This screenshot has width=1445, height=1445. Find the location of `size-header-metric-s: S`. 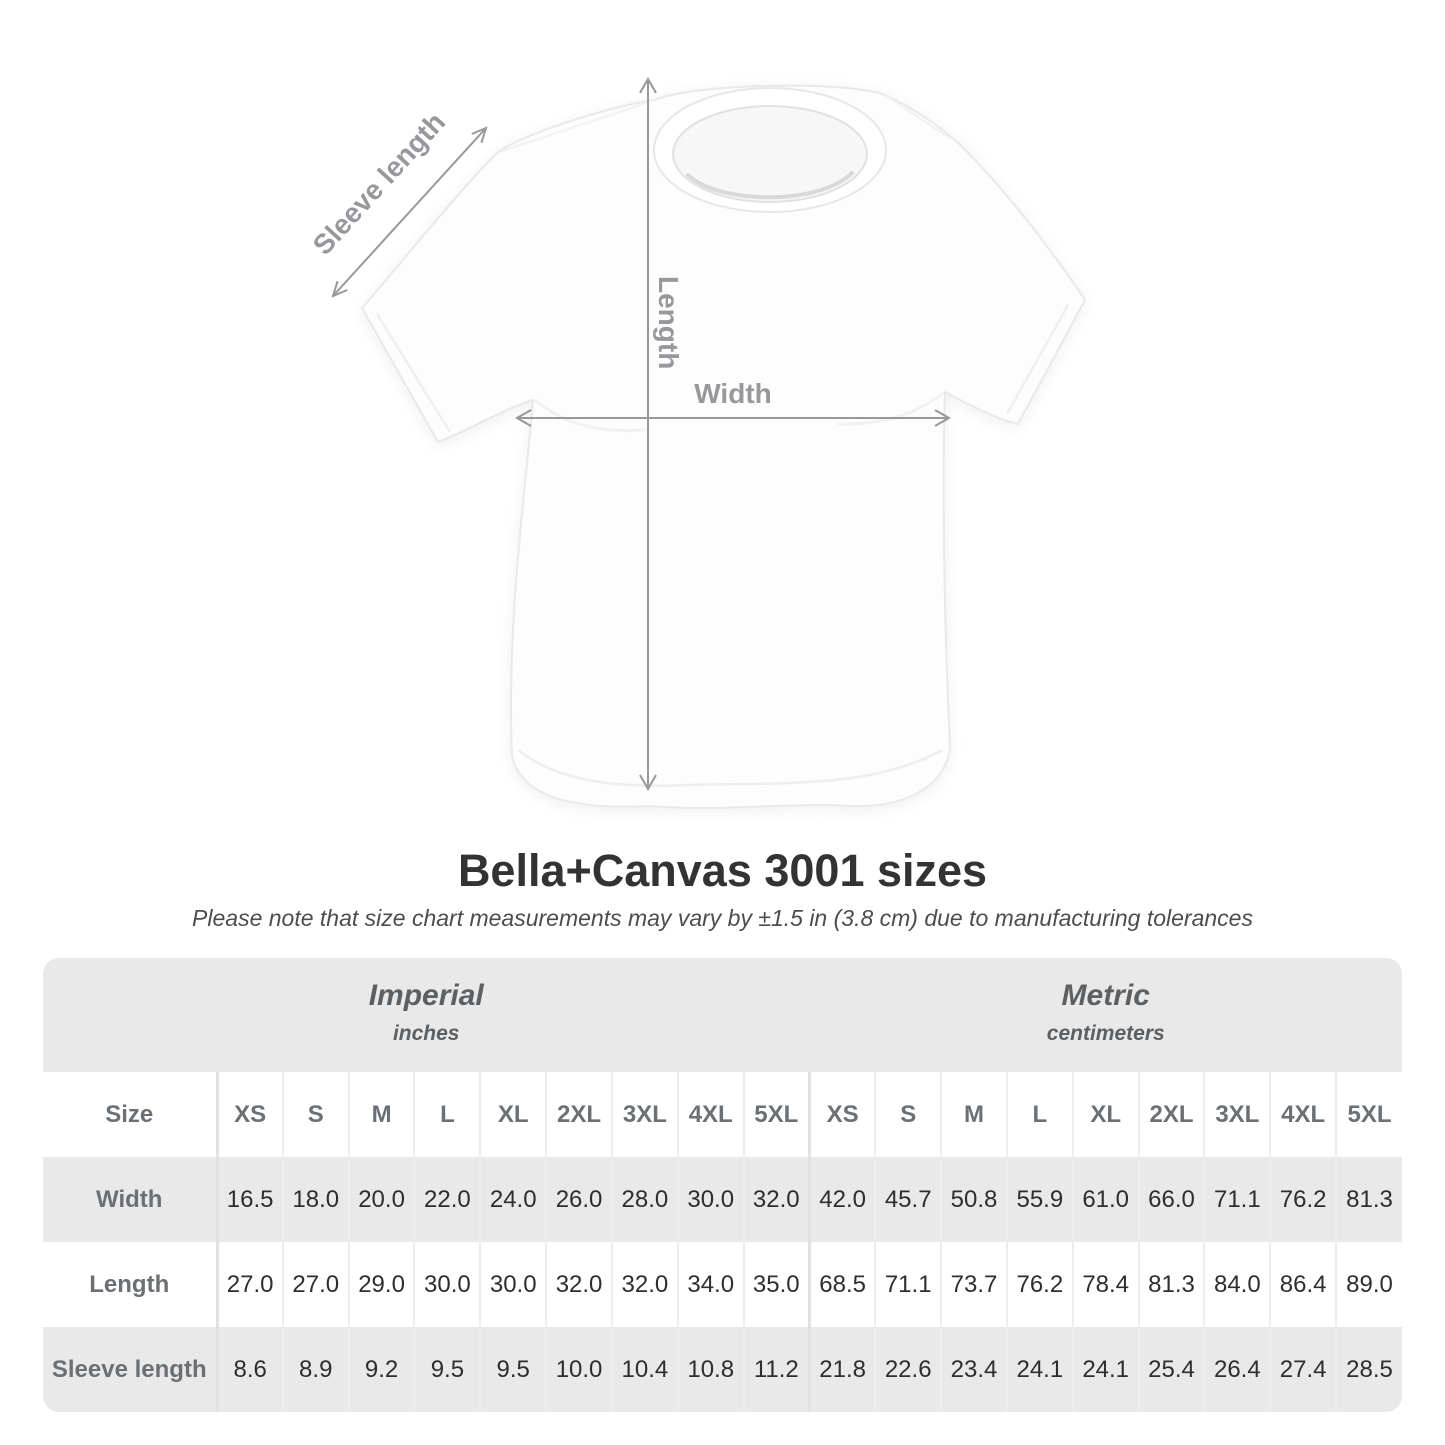

size-header-metric-s: S is located at coordinates (908, 1114).